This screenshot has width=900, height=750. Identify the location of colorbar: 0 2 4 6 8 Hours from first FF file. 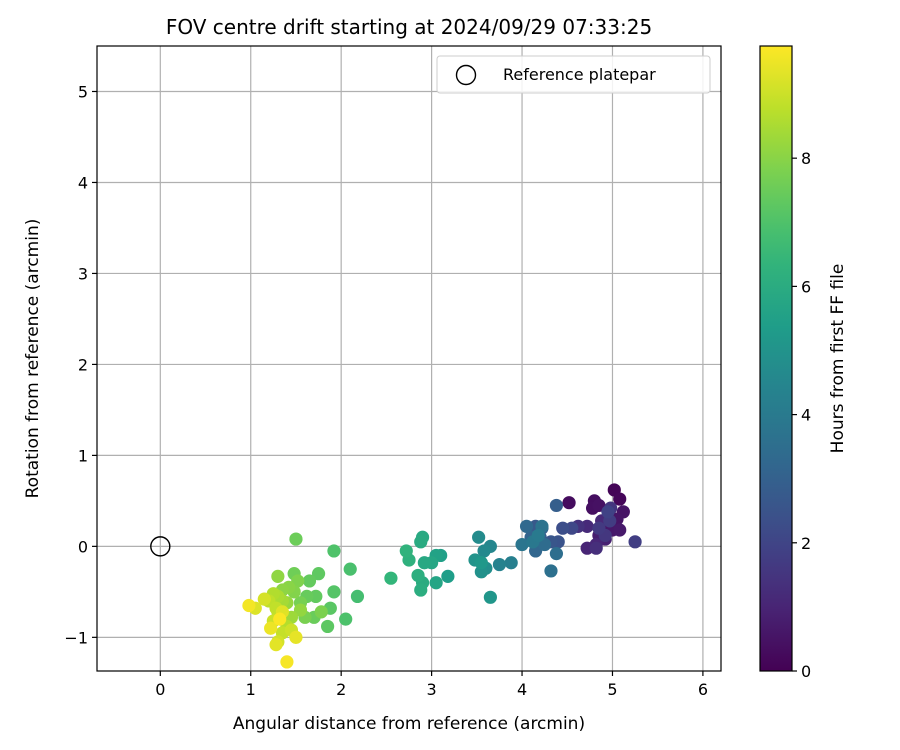
(803, 363).